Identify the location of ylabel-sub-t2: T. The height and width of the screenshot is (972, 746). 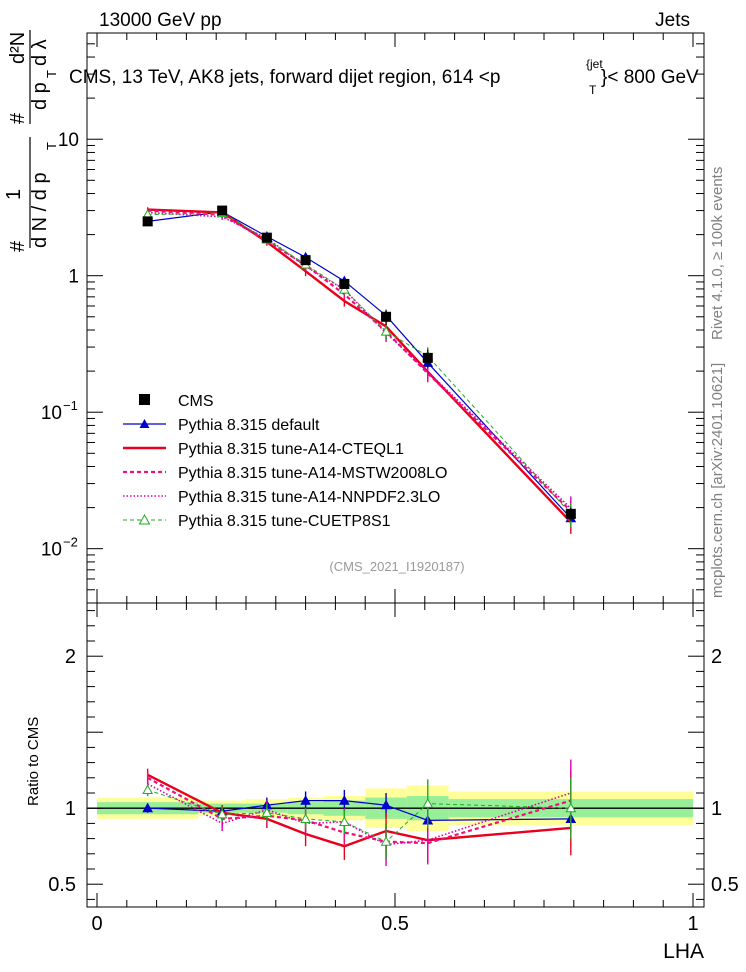
(51, 74).